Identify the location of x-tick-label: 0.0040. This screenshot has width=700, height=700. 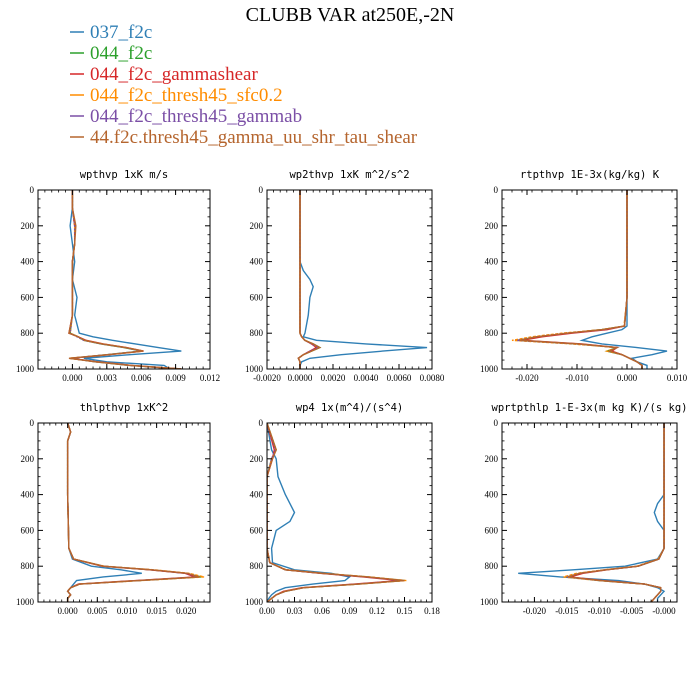
(366, 378).